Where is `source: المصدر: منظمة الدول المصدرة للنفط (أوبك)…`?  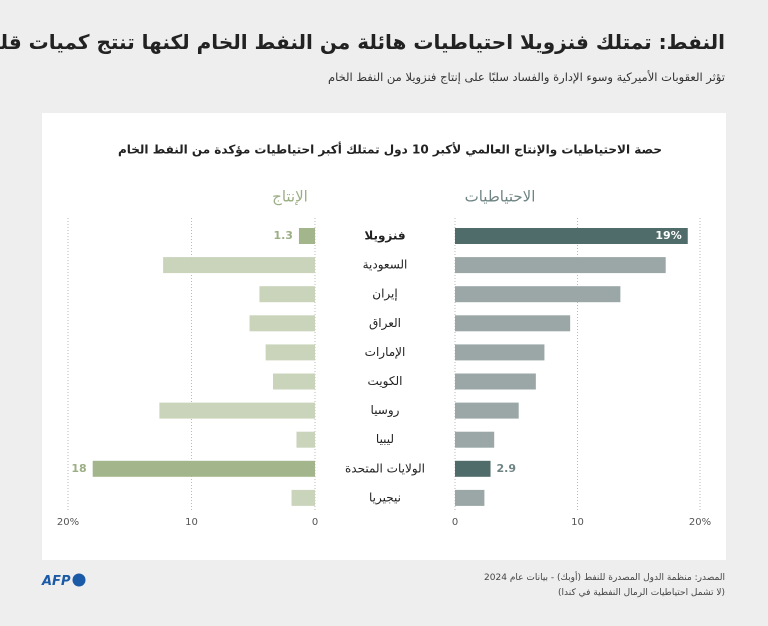
source: المصدر: منظمة الدول المصدرة للنفط (أوبك)… is located at coordinates (604, 578).